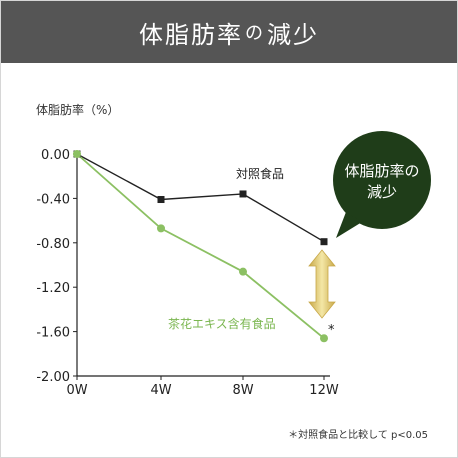 The image size is (458, 458). What do you see at coordinates (53, 199) in the screenshot?
I see `y-tick-label: -0.40` at bounding box center [53, 199].